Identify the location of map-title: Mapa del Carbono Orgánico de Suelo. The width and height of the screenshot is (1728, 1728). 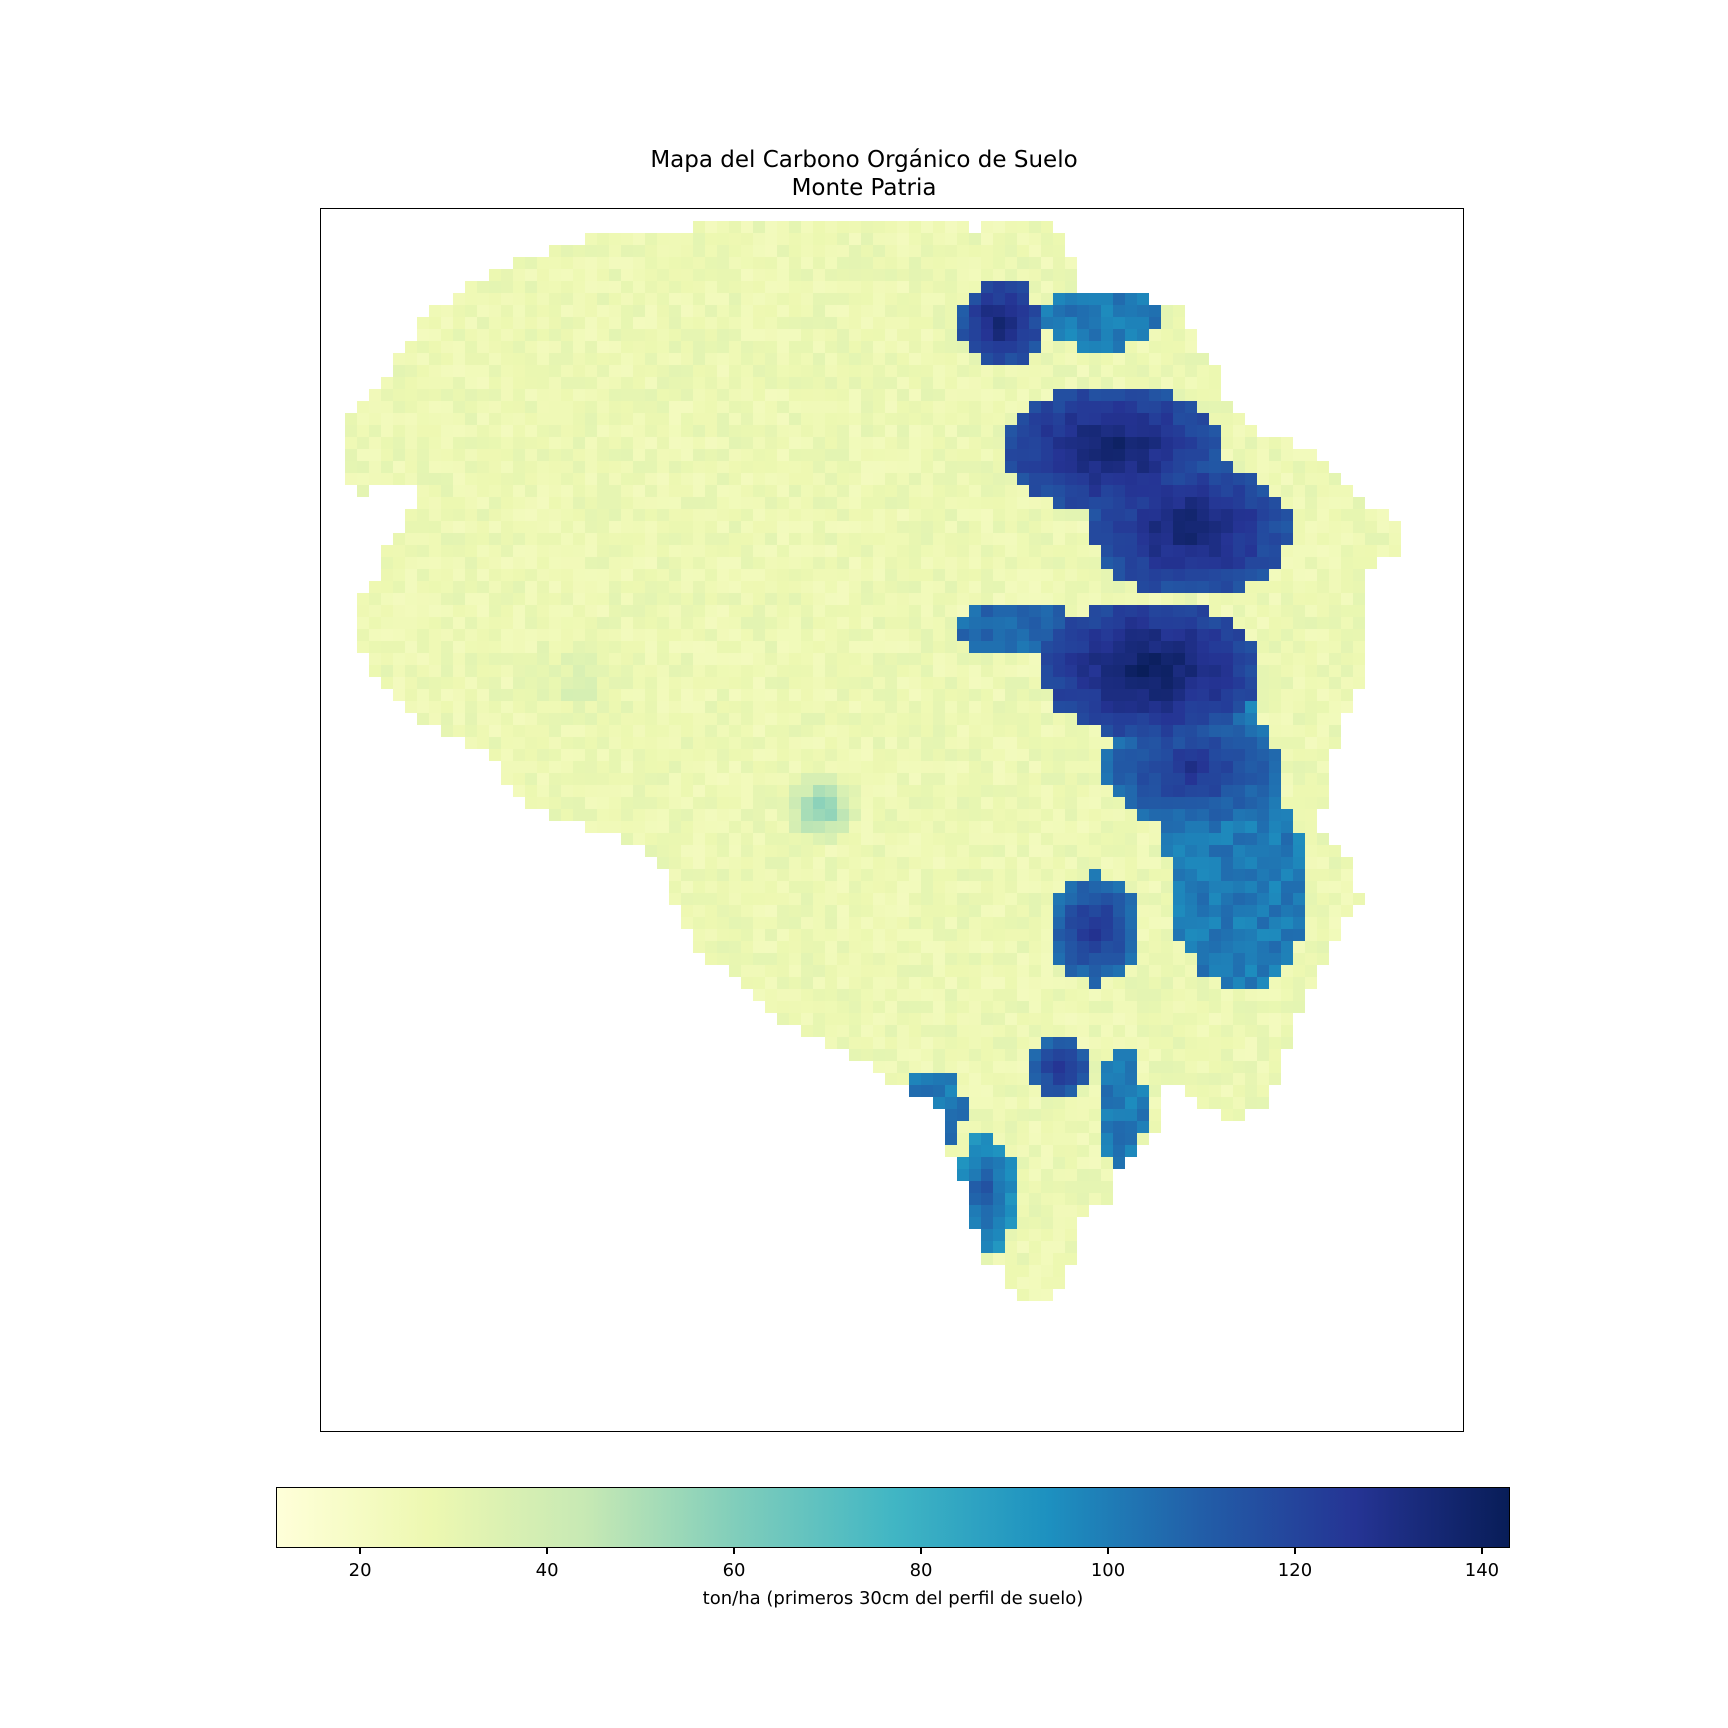
(864, 160).